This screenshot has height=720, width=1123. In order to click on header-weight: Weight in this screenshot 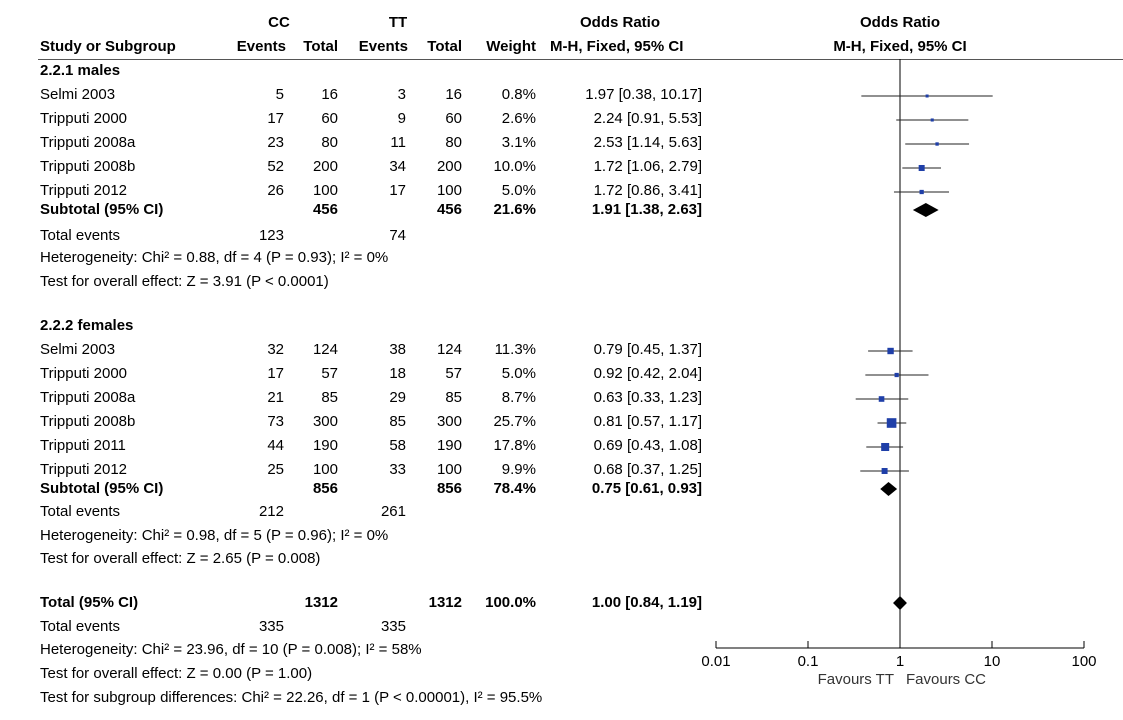, I will do `click(511, 46)`.